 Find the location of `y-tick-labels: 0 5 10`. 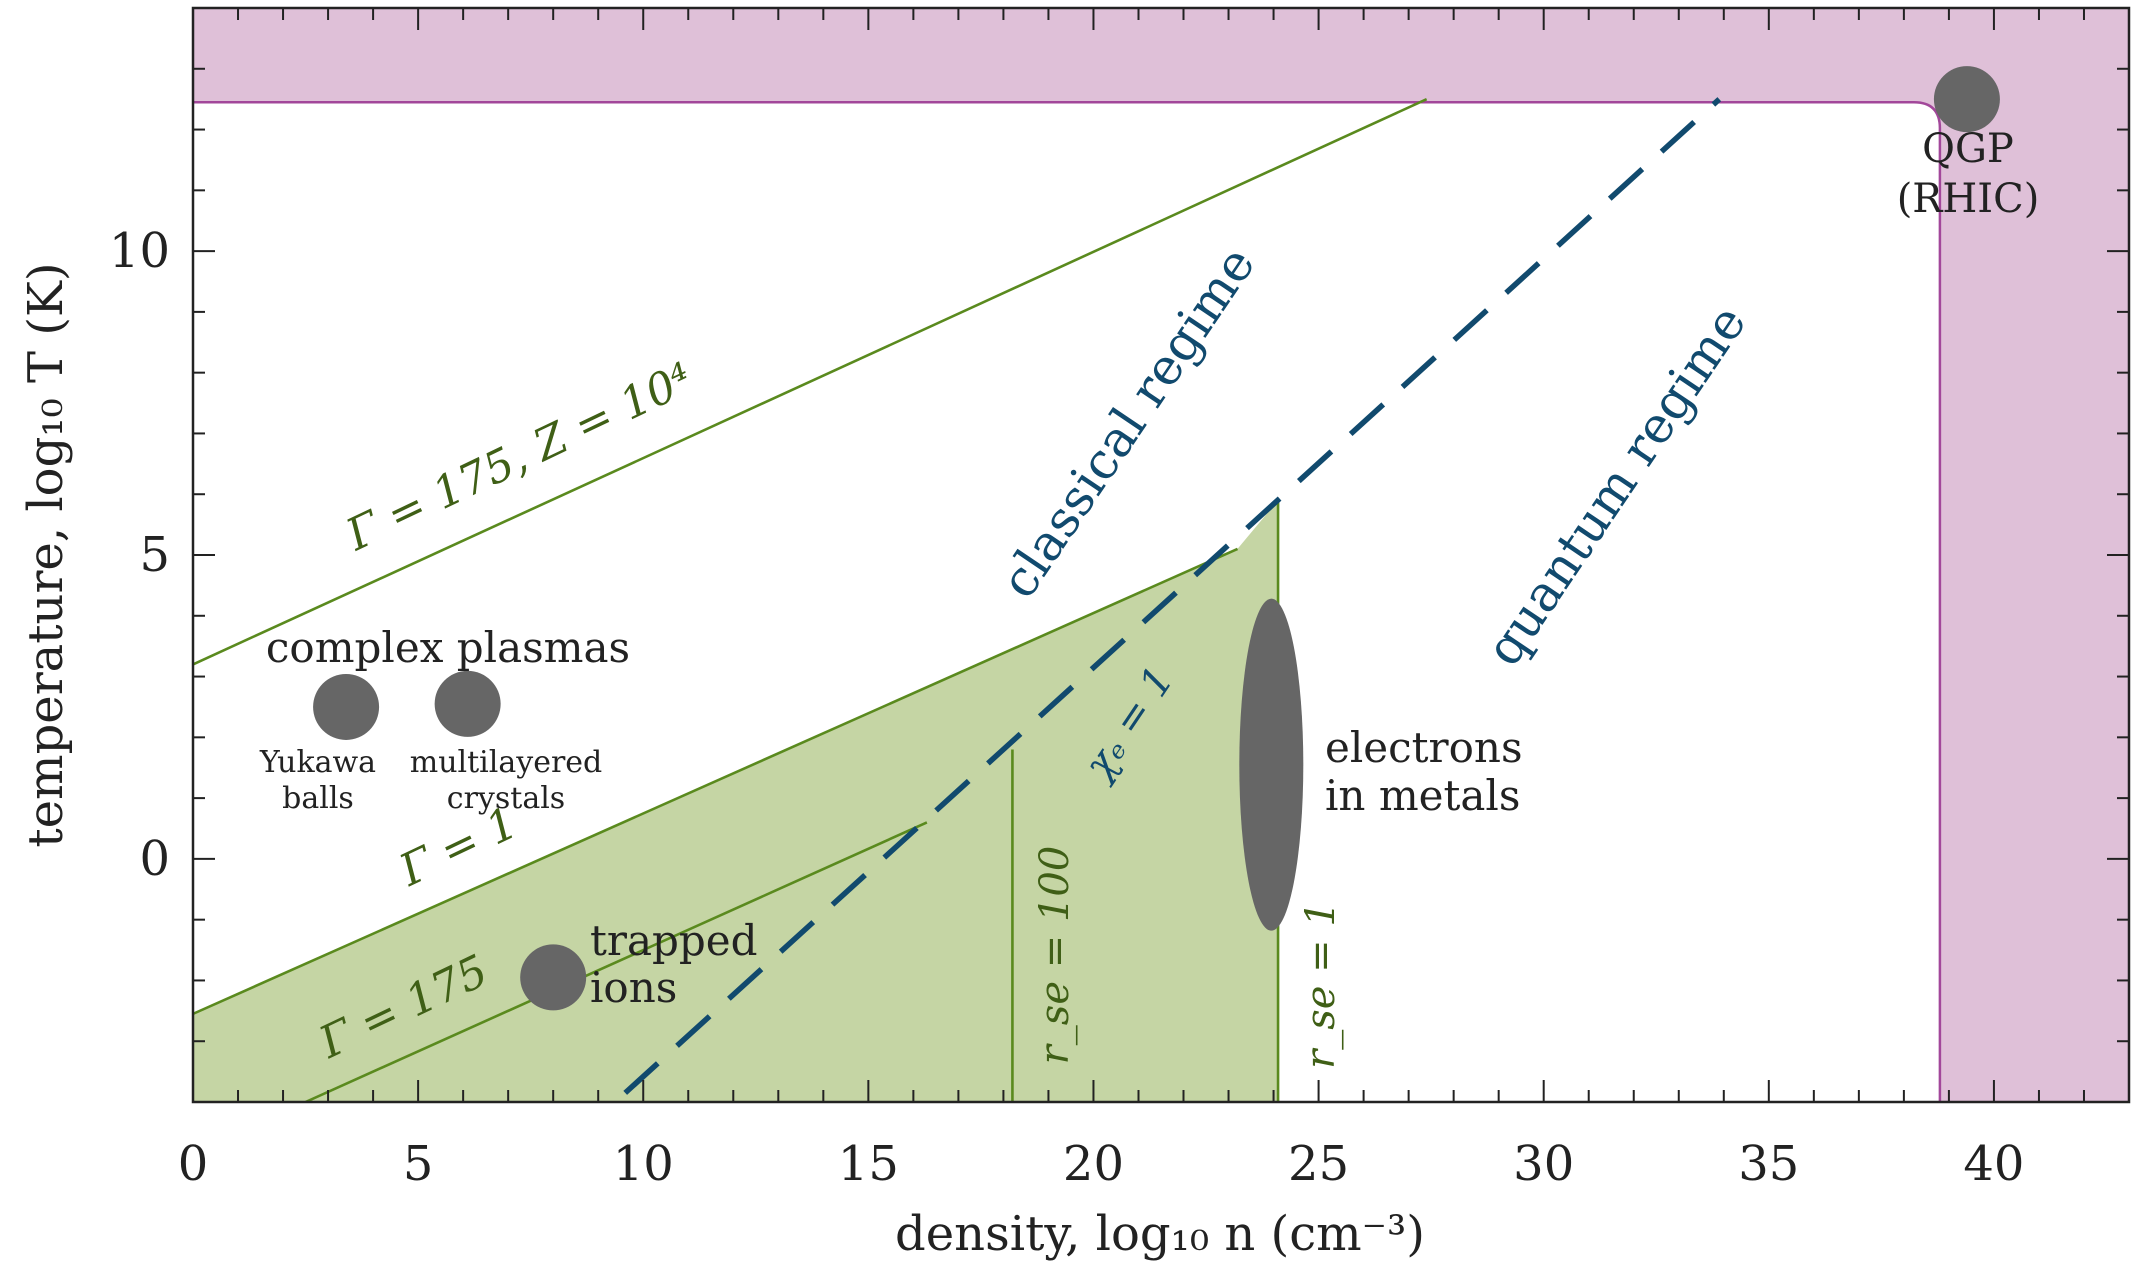

y-tick-labels: 0 5 10 is located at coordinates (139, 555).